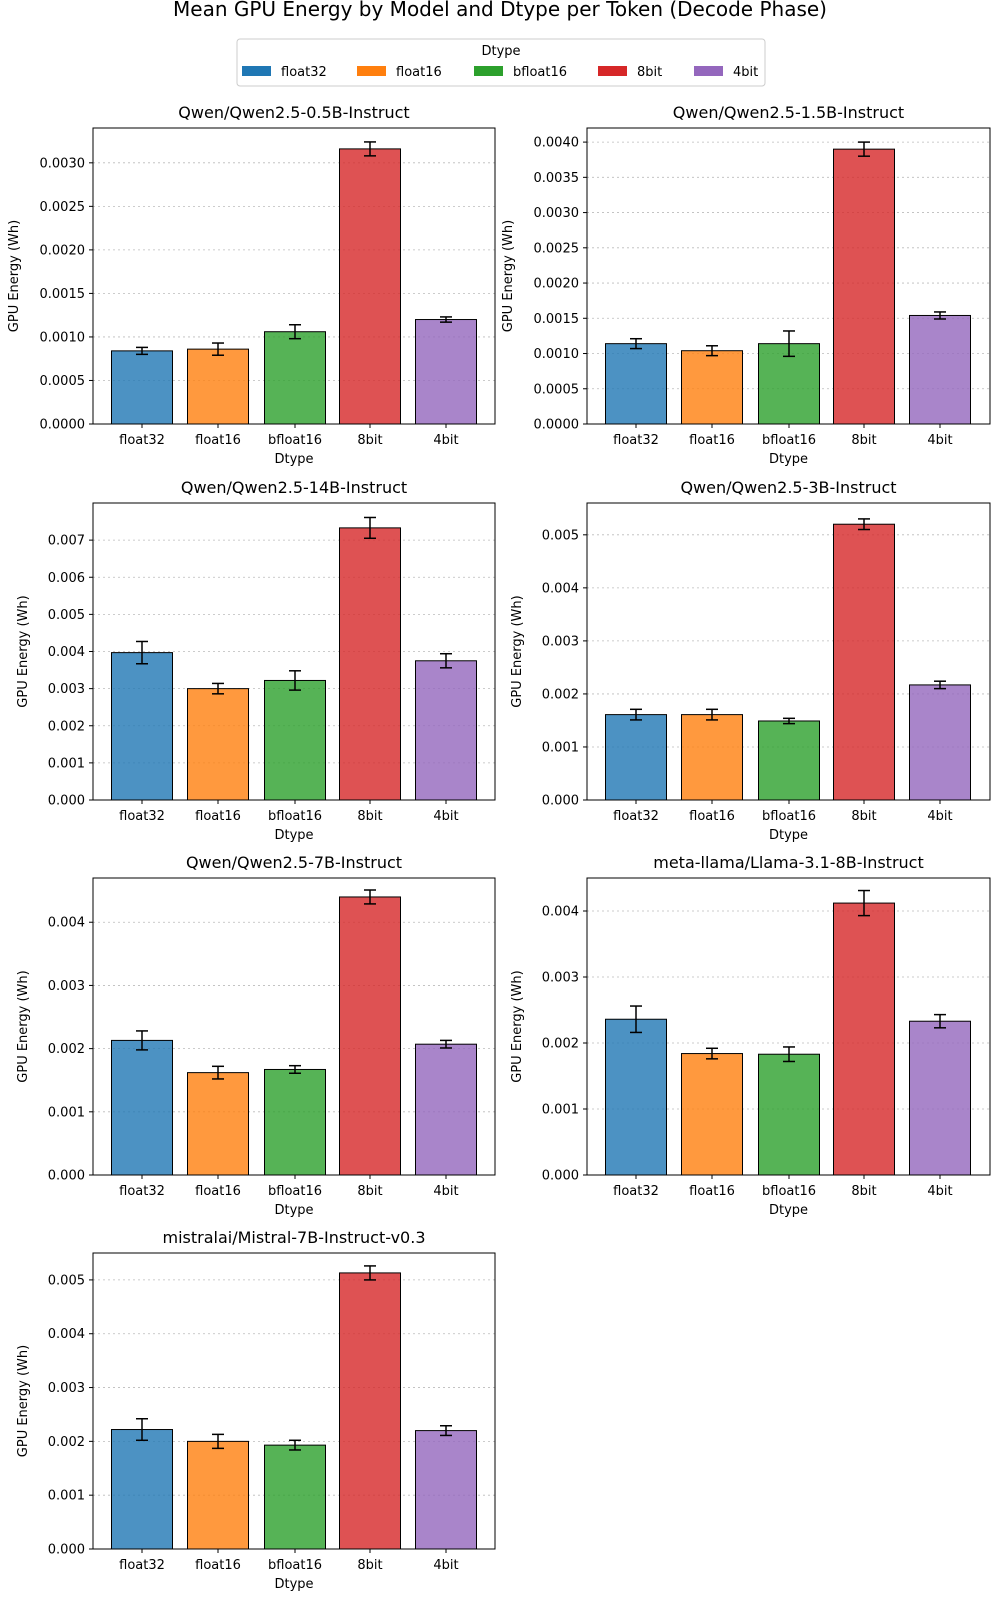  Describe the element at coordinates (63, 294) in the screenshot. I see `y-tick-label: 0.0015` at that location.